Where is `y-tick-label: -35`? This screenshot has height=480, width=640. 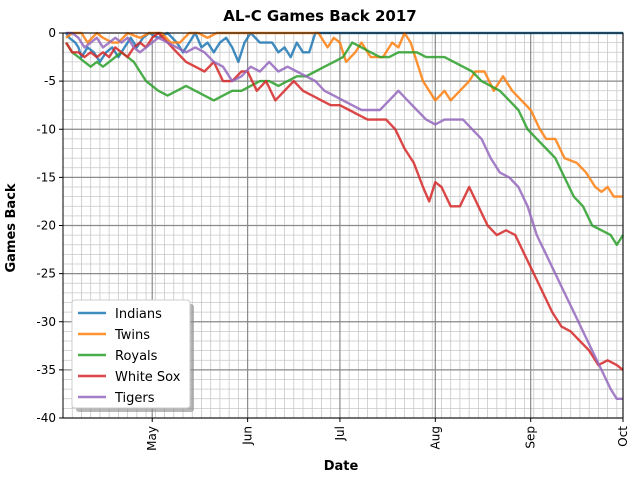
y-tick-label: -35 is located at coordinates (46, 370).